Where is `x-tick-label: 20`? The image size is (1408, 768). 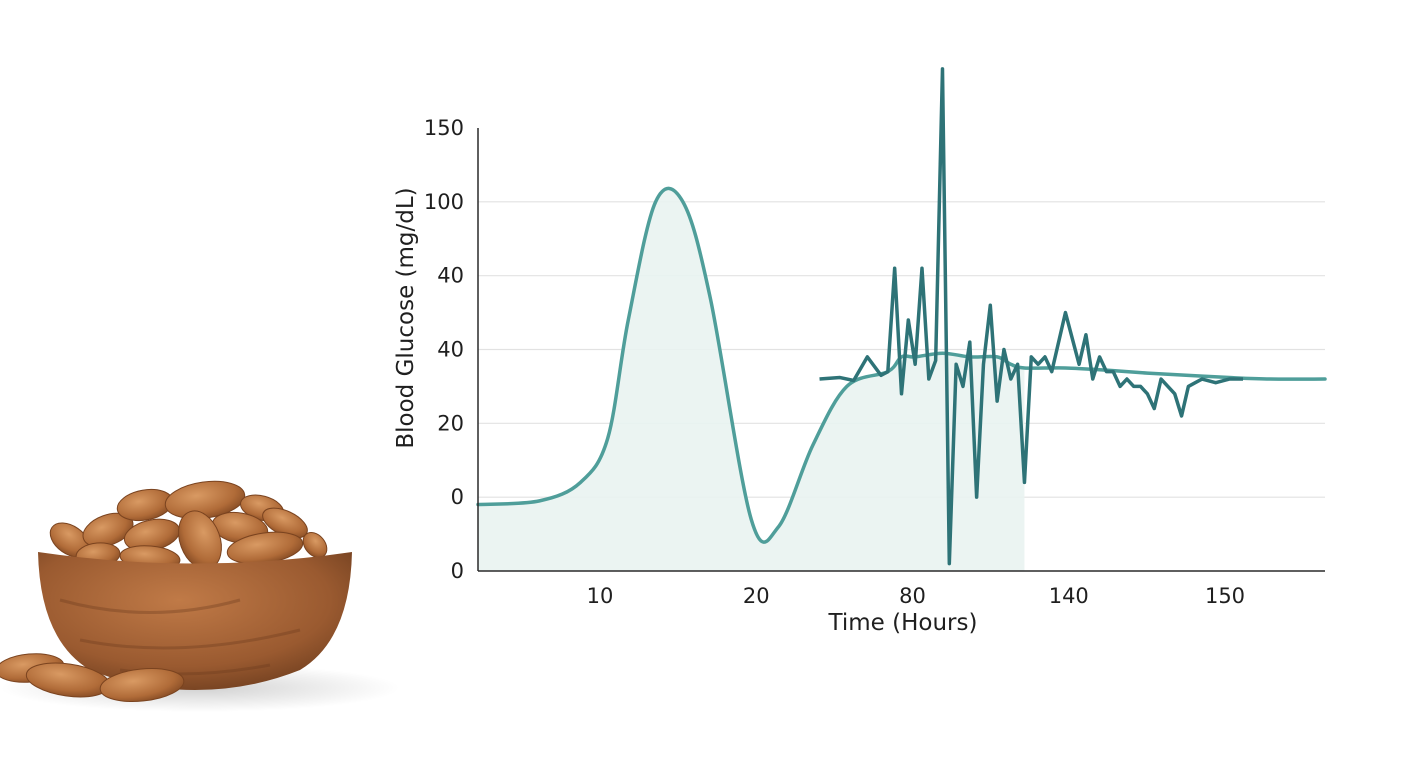
x-tick-label: 20 is located at coordinates (756, 596).